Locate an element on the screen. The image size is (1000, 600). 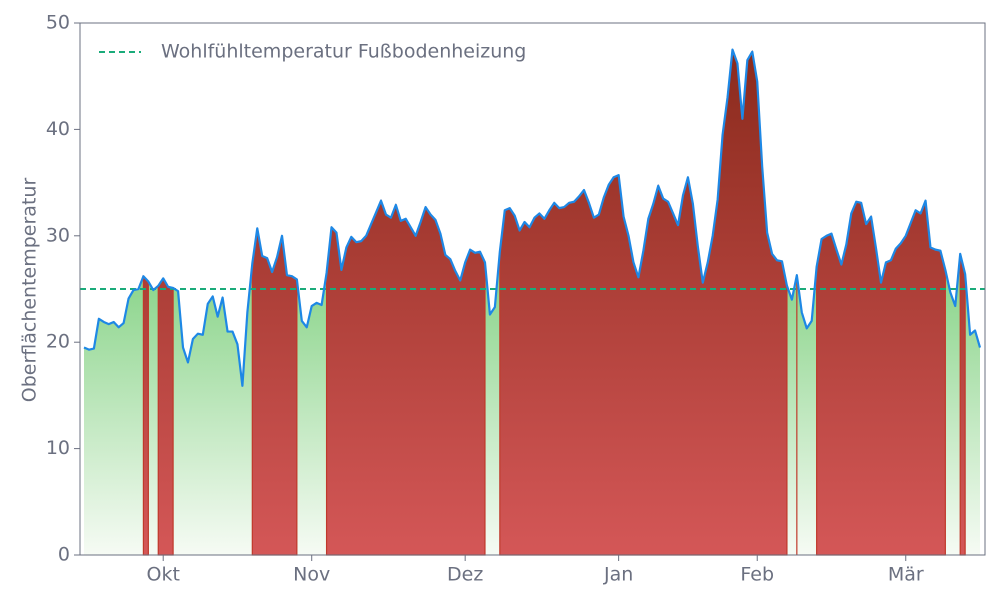
y-axis-label: Oberflächentemperatur is located at coordinates (30, 290).